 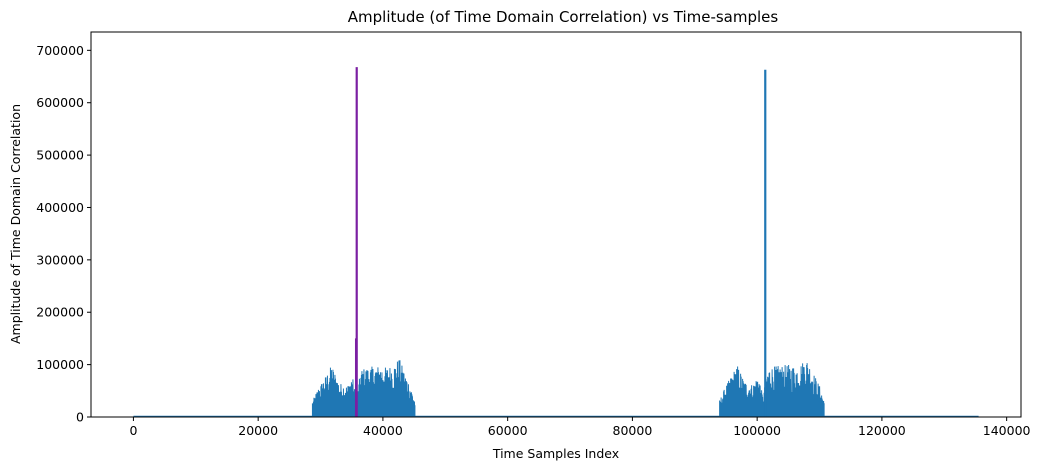 I want to click on y-tick-label: 300000, so click(x=60, y=259).